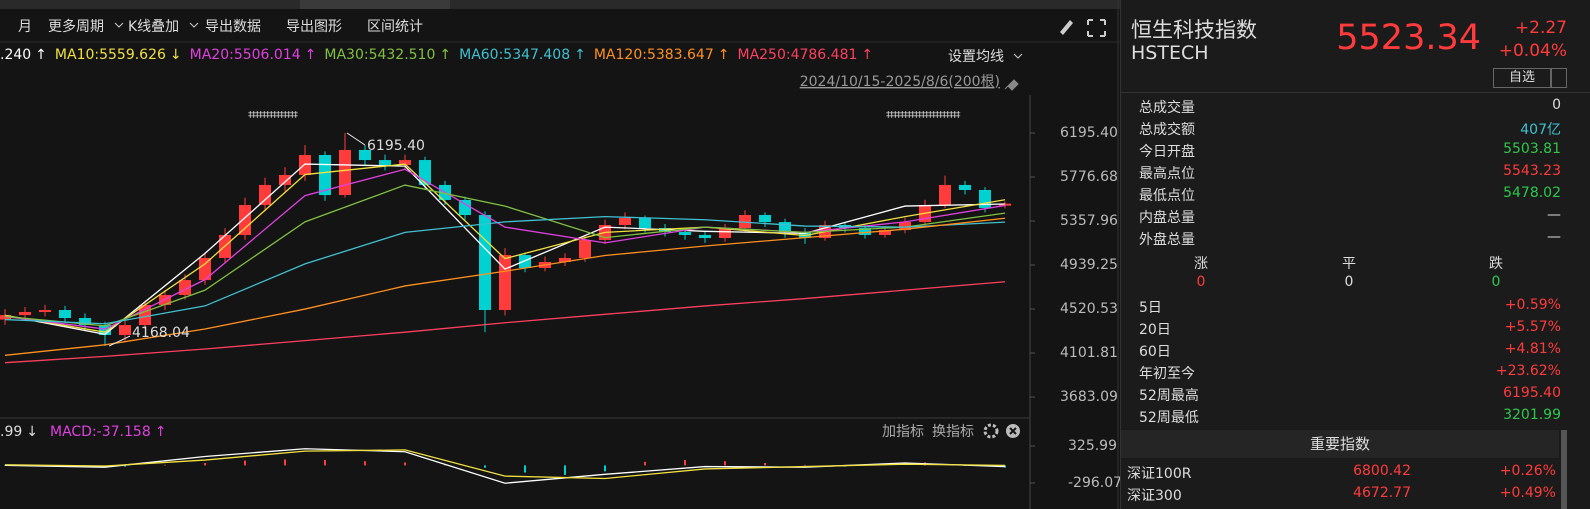  Describe the element at coordinates (1540, 28) in the screenshot. I see `change: +2.27` at that location.